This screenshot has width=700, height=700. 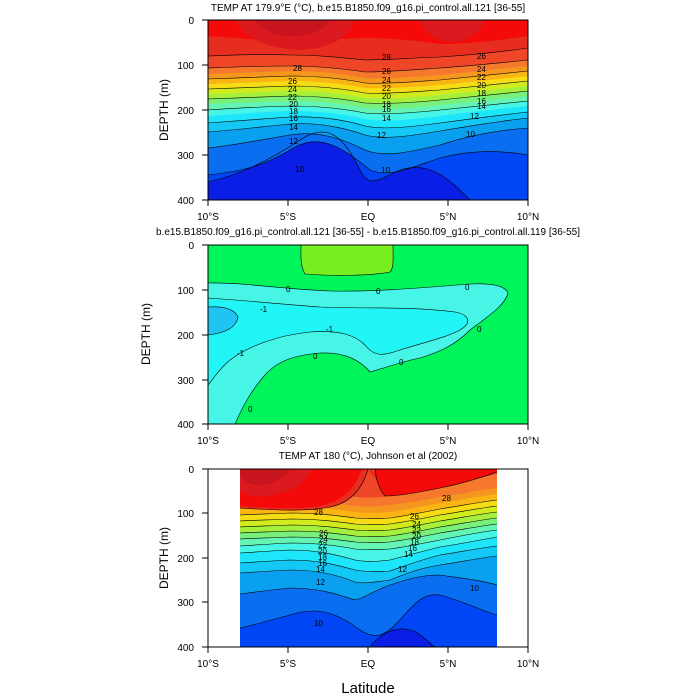 What do you see at coordinates (146, 334) in the screenshot?
I see `panel-2-ylabel: DEPTH (m)` at bounding box center [146, 334].